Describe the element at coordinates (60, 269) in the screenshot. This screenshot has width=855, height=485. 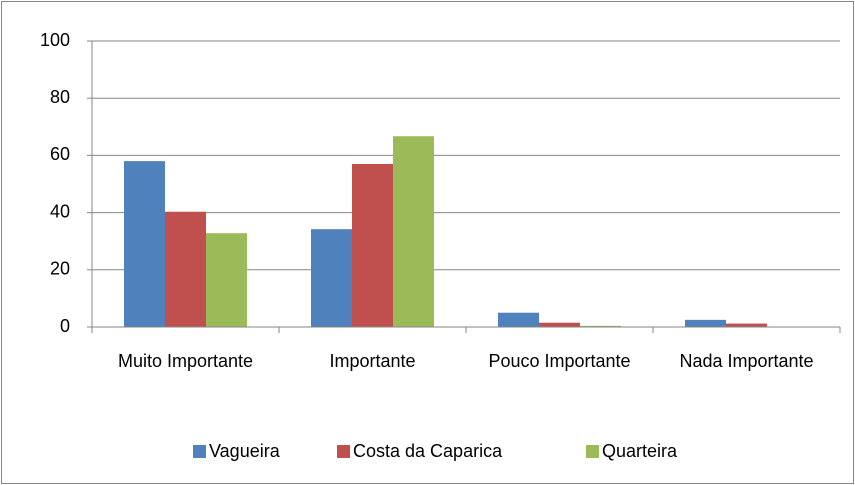
I see `y-tick-label: 20` at that location.